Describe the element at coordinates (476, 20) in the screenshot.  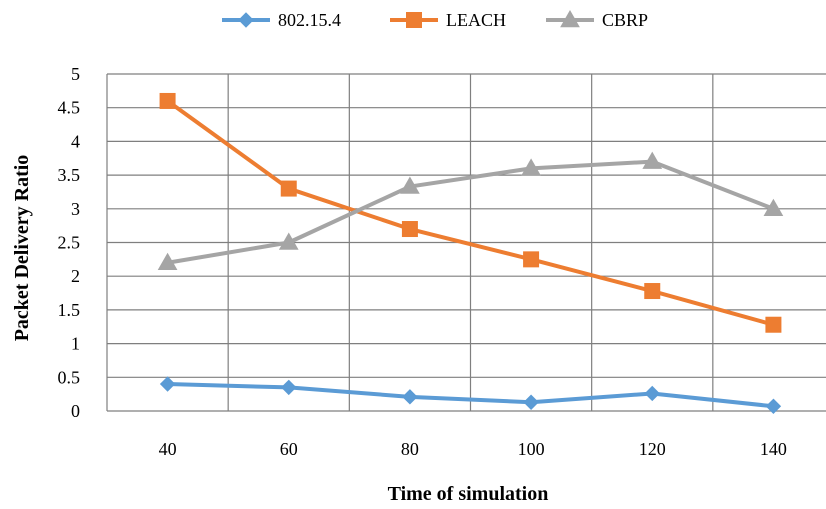
I see `legend-label: LEACH` at that location.